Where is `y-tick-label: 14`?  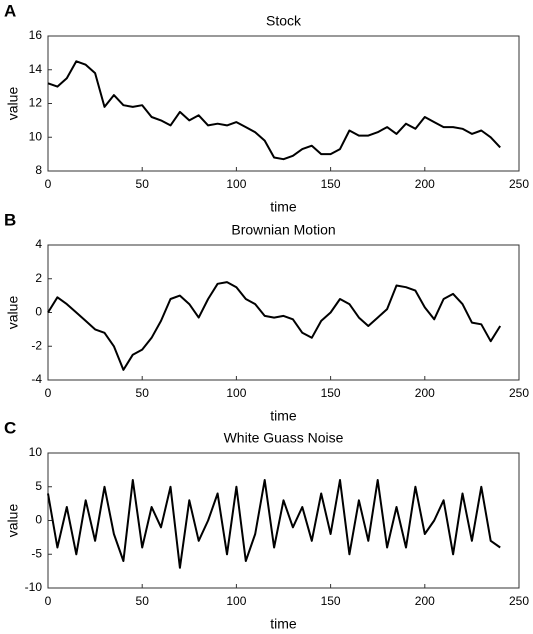
y-tick-label: 14 is located at coordinates (36, 69).